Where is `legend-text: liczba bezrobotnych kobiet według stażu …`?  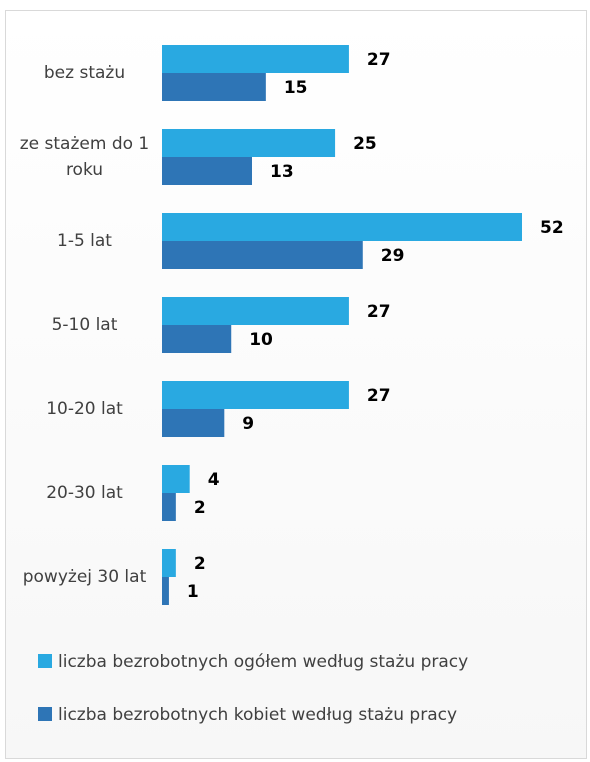 legend-text: liczba bezrobotnych kobiet według stażu … is located at coordinates (258, 715).